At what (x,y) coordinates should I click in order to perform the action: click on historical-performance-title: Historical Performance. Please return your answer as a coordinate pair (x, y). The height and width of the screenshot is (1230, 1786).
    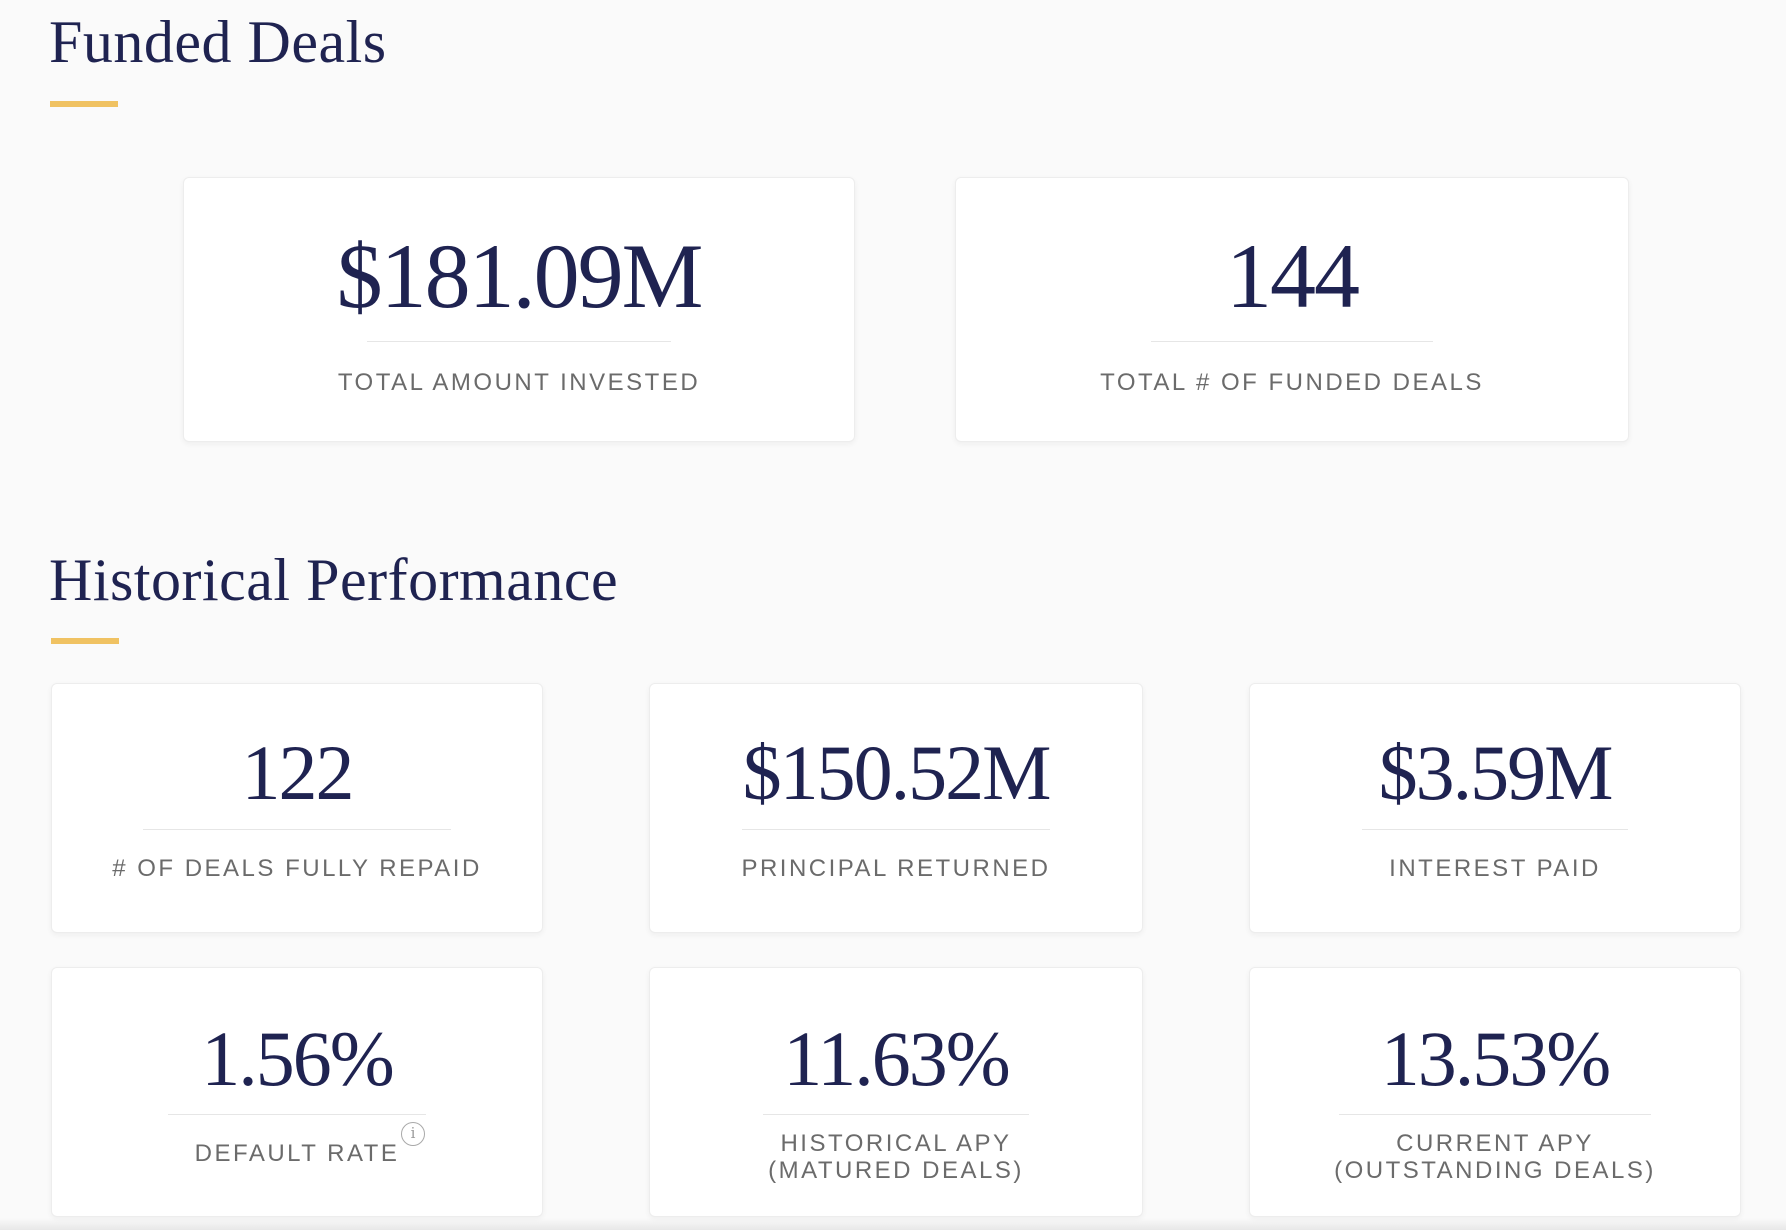
    Looking at the image, I should click on (334, 580).